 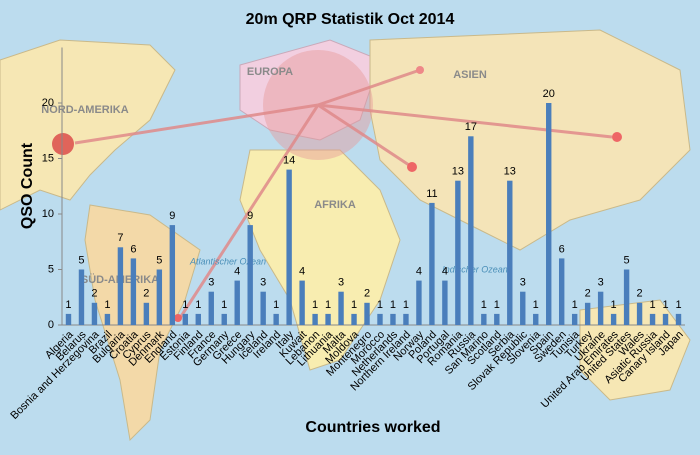 What do you see at coordinates (510, 172) in the screenshot?
I see `value-label: 13` at bounding box center [510, 172].